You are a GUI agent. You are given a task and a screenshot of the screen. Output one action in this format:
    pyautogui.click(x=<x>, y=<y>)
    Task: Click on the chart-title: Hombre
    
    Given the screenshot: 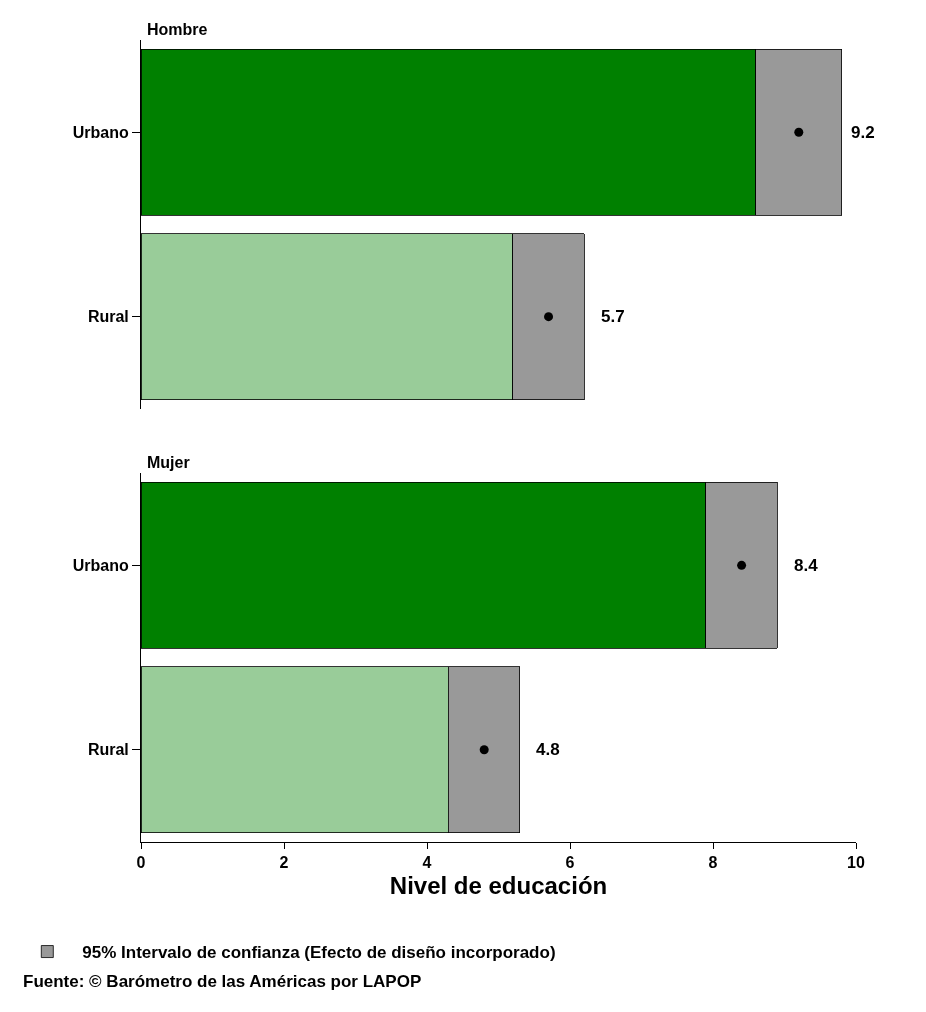 What is the action you would take?
    pyautogui.click(x=177, y=29)
    